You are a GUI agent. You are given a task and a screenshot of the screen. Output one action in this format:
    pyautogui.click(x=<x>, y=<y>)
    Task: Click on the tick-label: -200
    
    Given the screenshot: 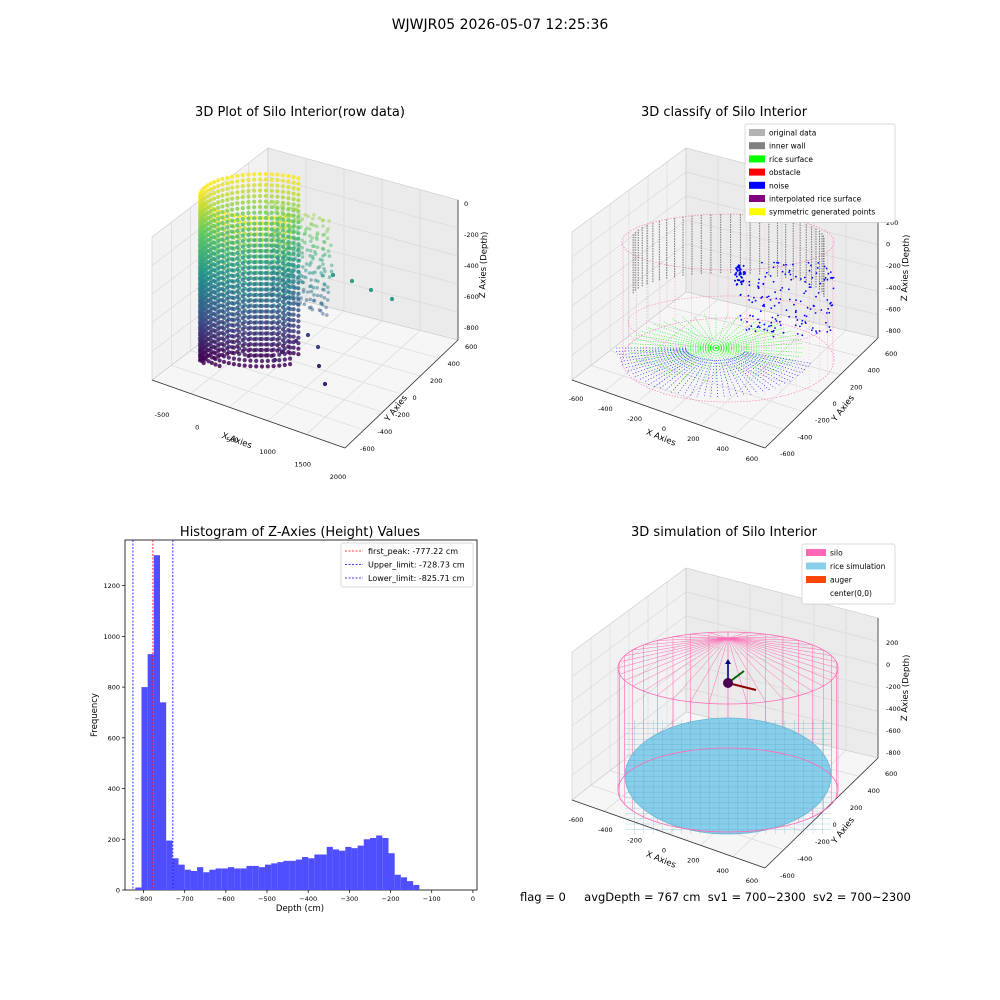 What is the action you would take?
    pyautogui.click(x=893, y=687)
    